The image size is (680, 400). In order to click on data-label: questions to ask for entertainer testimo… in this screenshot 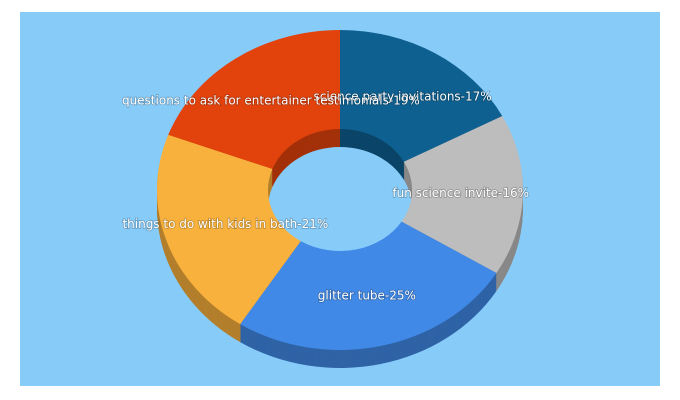, I will do `click(271, 100)`.